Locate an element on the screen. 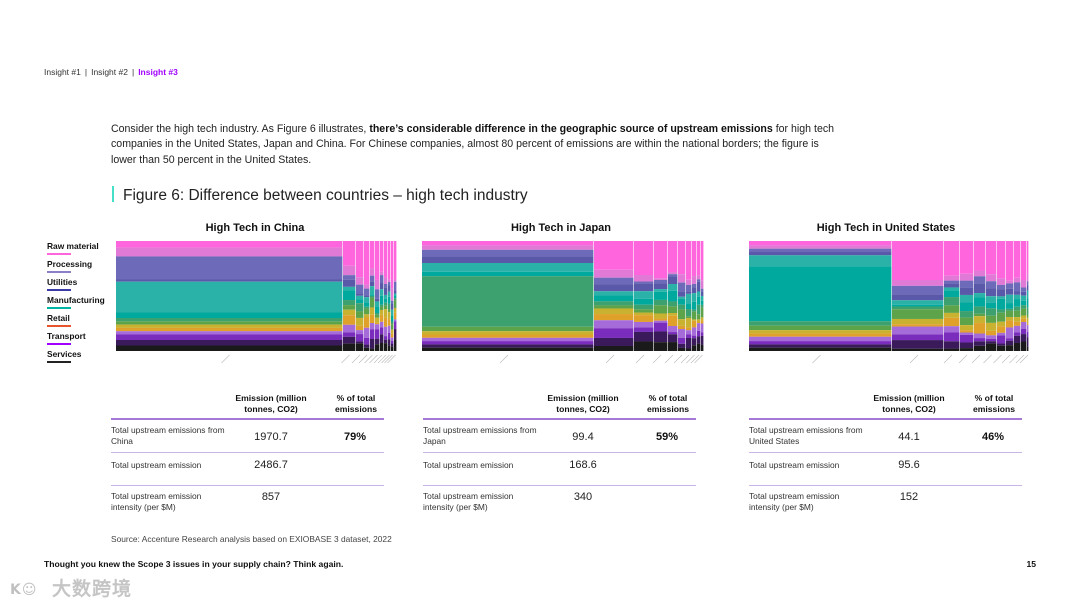 This screenshot has width=1080, height=608. breadcrumb-insight-2: Insight #2 is located at coordinates (109, 72).